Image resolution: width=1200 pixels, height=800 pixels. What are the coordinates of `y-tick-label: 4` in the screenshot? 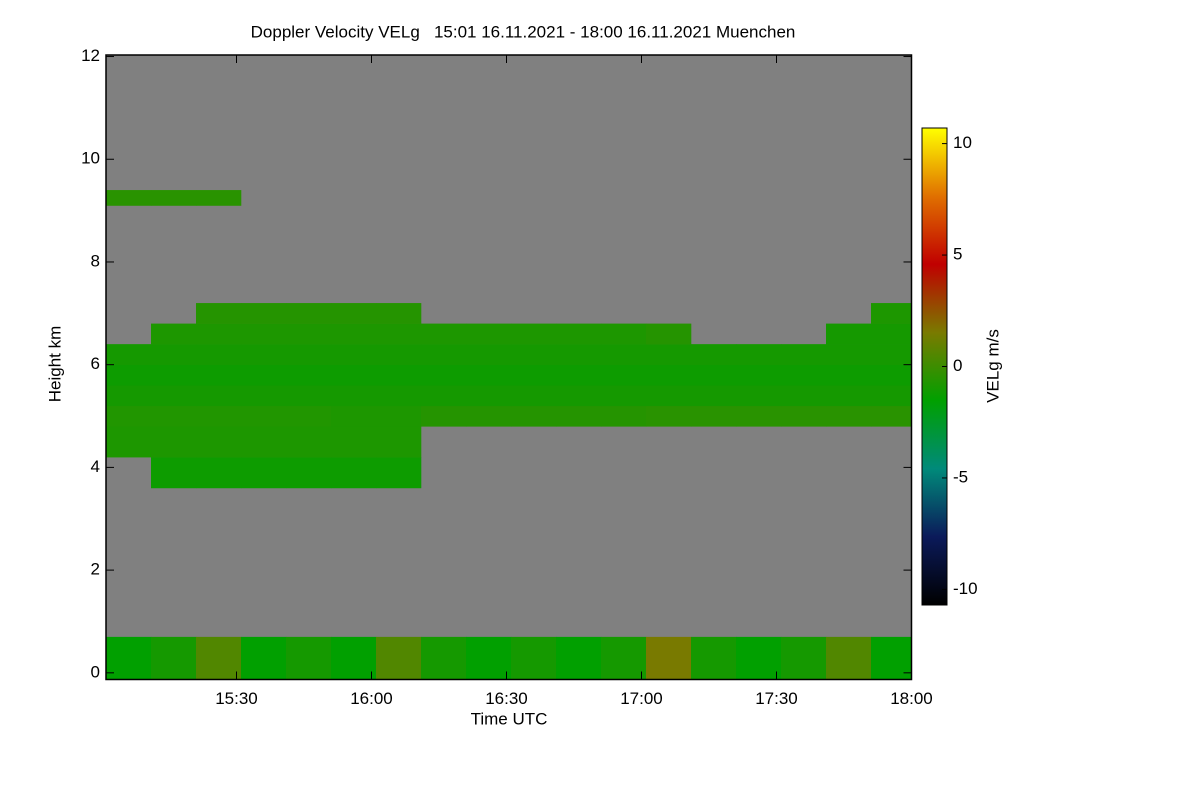 It's located at (95, 466).